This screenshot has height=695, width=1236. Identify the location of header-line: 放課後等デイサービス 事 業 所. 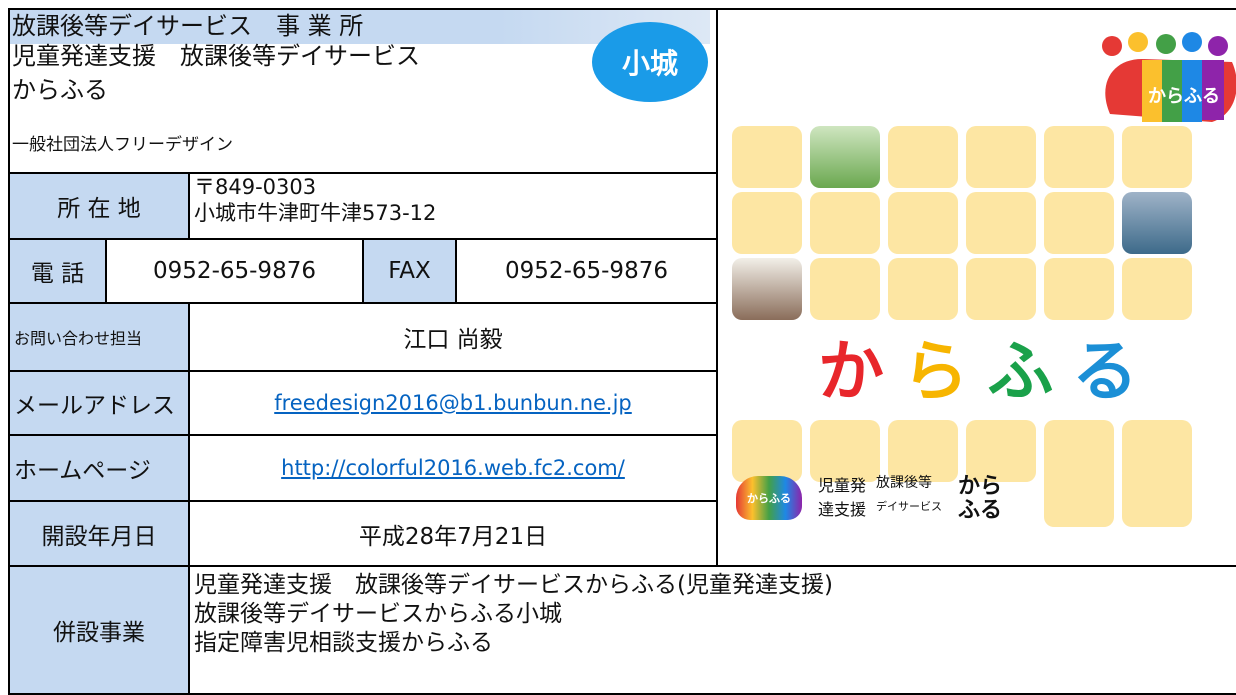
(188, 26).